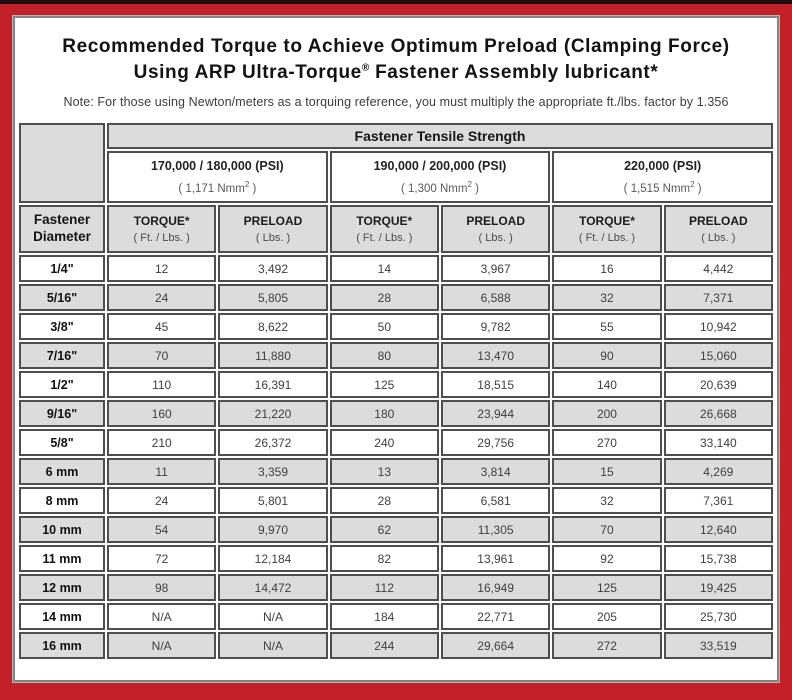 This screenshot has width=792, height=700. Describe the element at coordinates (718, 356) in the screenshot. I see `preload-value-cell: 15,060` at that location.